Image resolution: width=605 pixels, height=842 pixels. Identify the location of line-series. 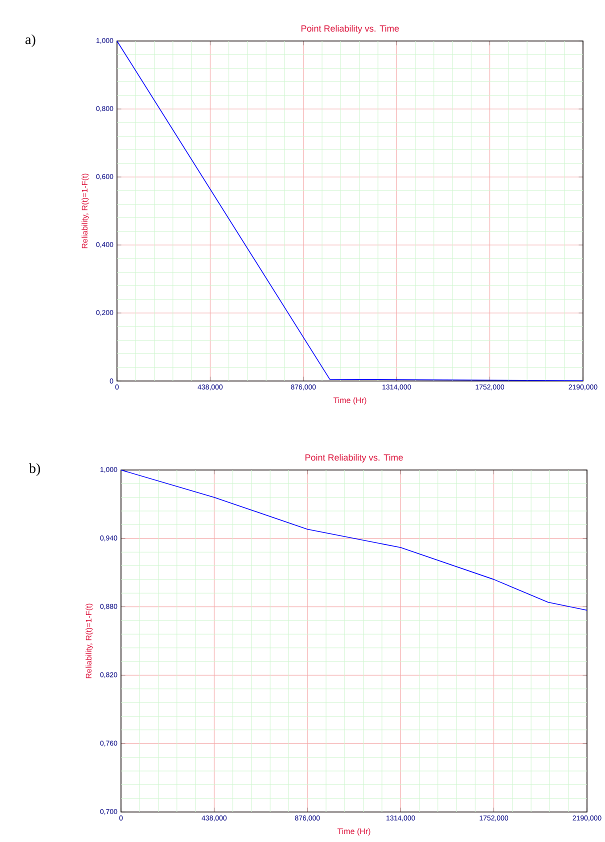
(354, 540).